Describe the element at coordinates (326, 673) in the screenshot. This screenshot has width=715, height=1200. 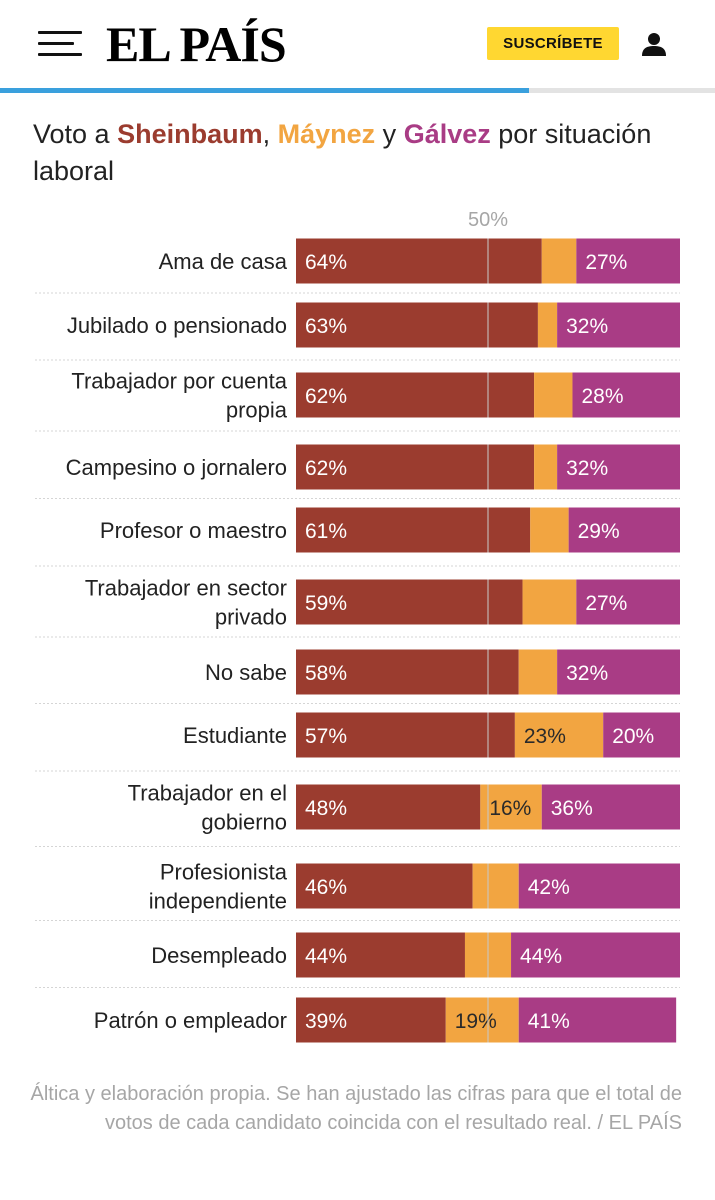
I see `data-label-sheinbaum: 58%` at that location.